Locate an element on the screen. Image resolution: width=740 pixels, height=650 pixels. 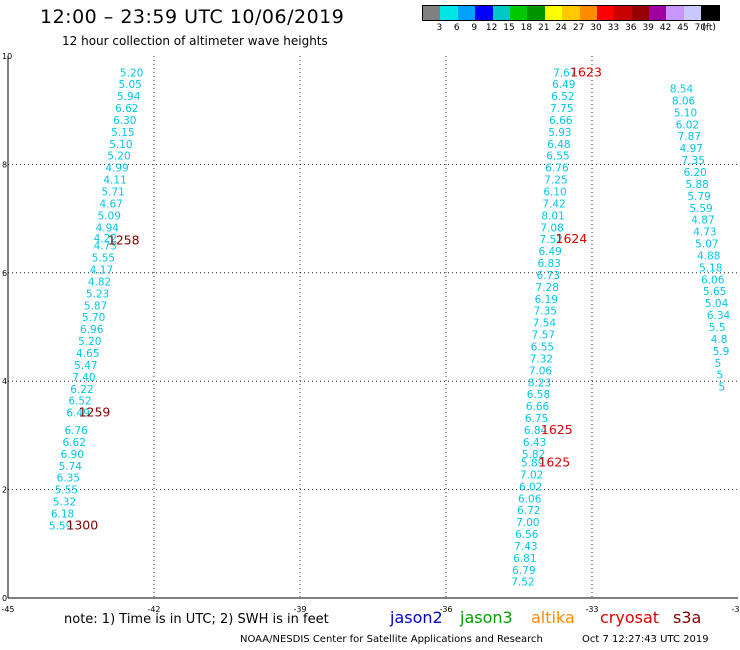
wave-height-value: 6.66 is located at coordinates (561, 121).